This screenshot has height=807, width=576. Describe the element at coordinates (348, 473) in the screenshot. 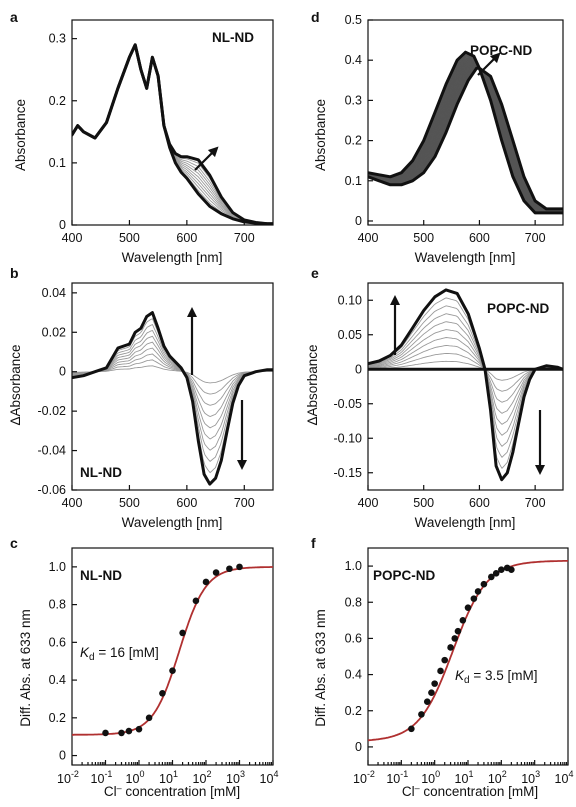

I see `y-tick-label: -0.15` at that location.